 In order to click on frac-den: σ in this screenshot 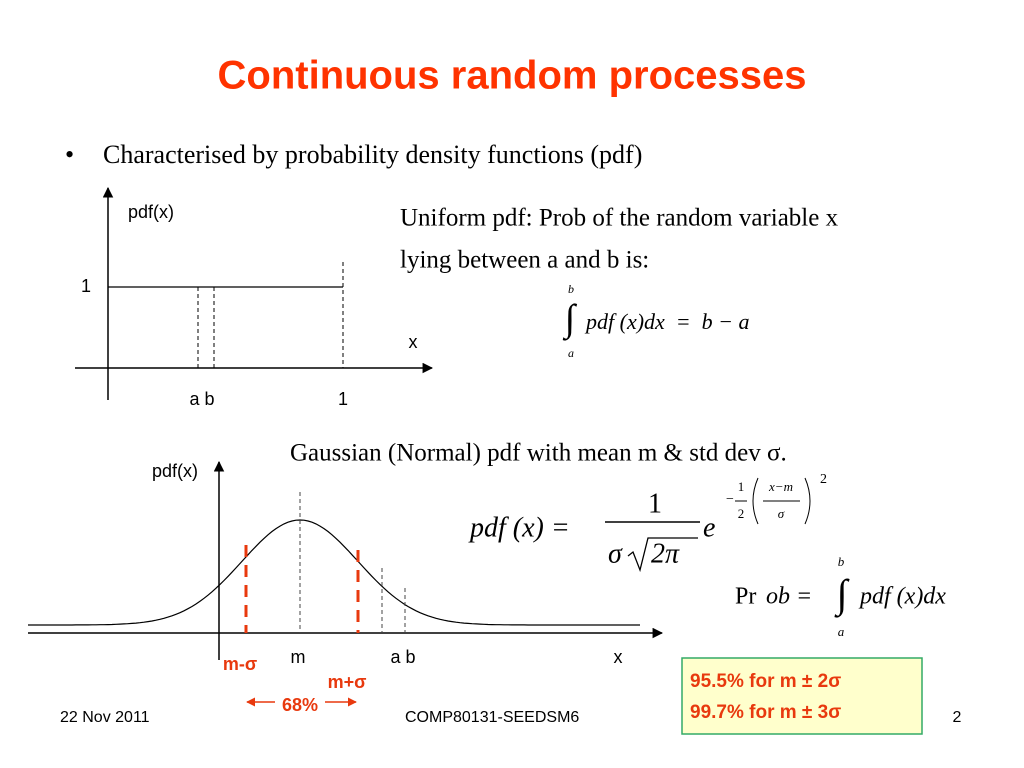, I will do `click(781, 513)`.